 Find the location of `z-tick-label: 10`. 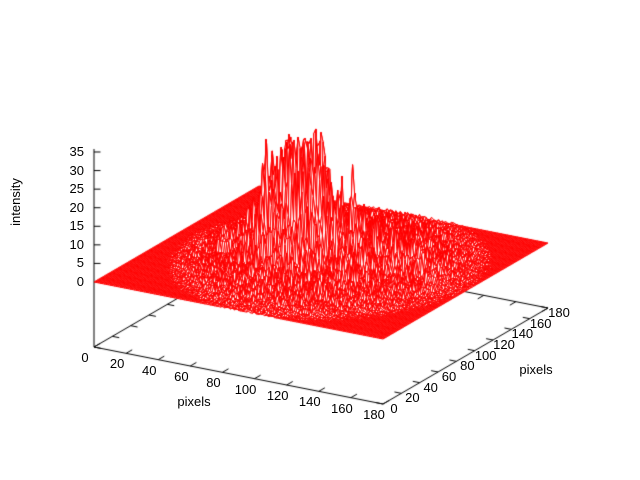

z-tick-label: 10 is located at coordinates (76, 244).